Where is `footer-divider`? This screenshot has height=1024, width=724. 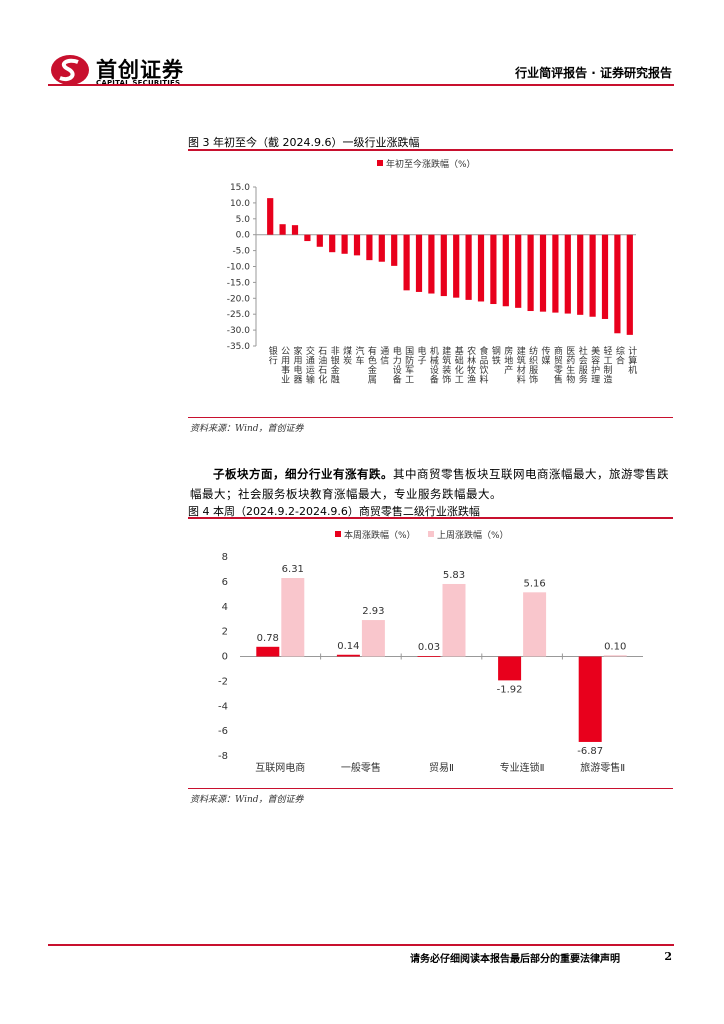
footer-divider is located at coordinates (361, 945).